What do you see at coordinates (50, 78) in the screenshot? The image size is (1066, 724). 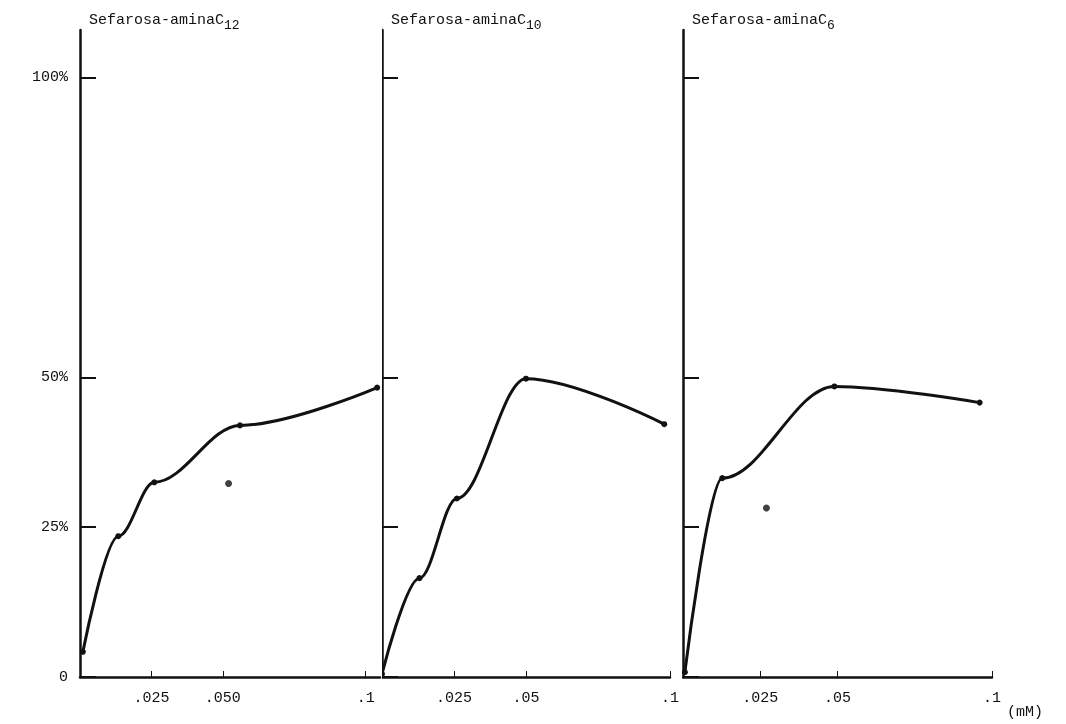 I see `y-tick-label: 100%` at bounding box center [50, 78].